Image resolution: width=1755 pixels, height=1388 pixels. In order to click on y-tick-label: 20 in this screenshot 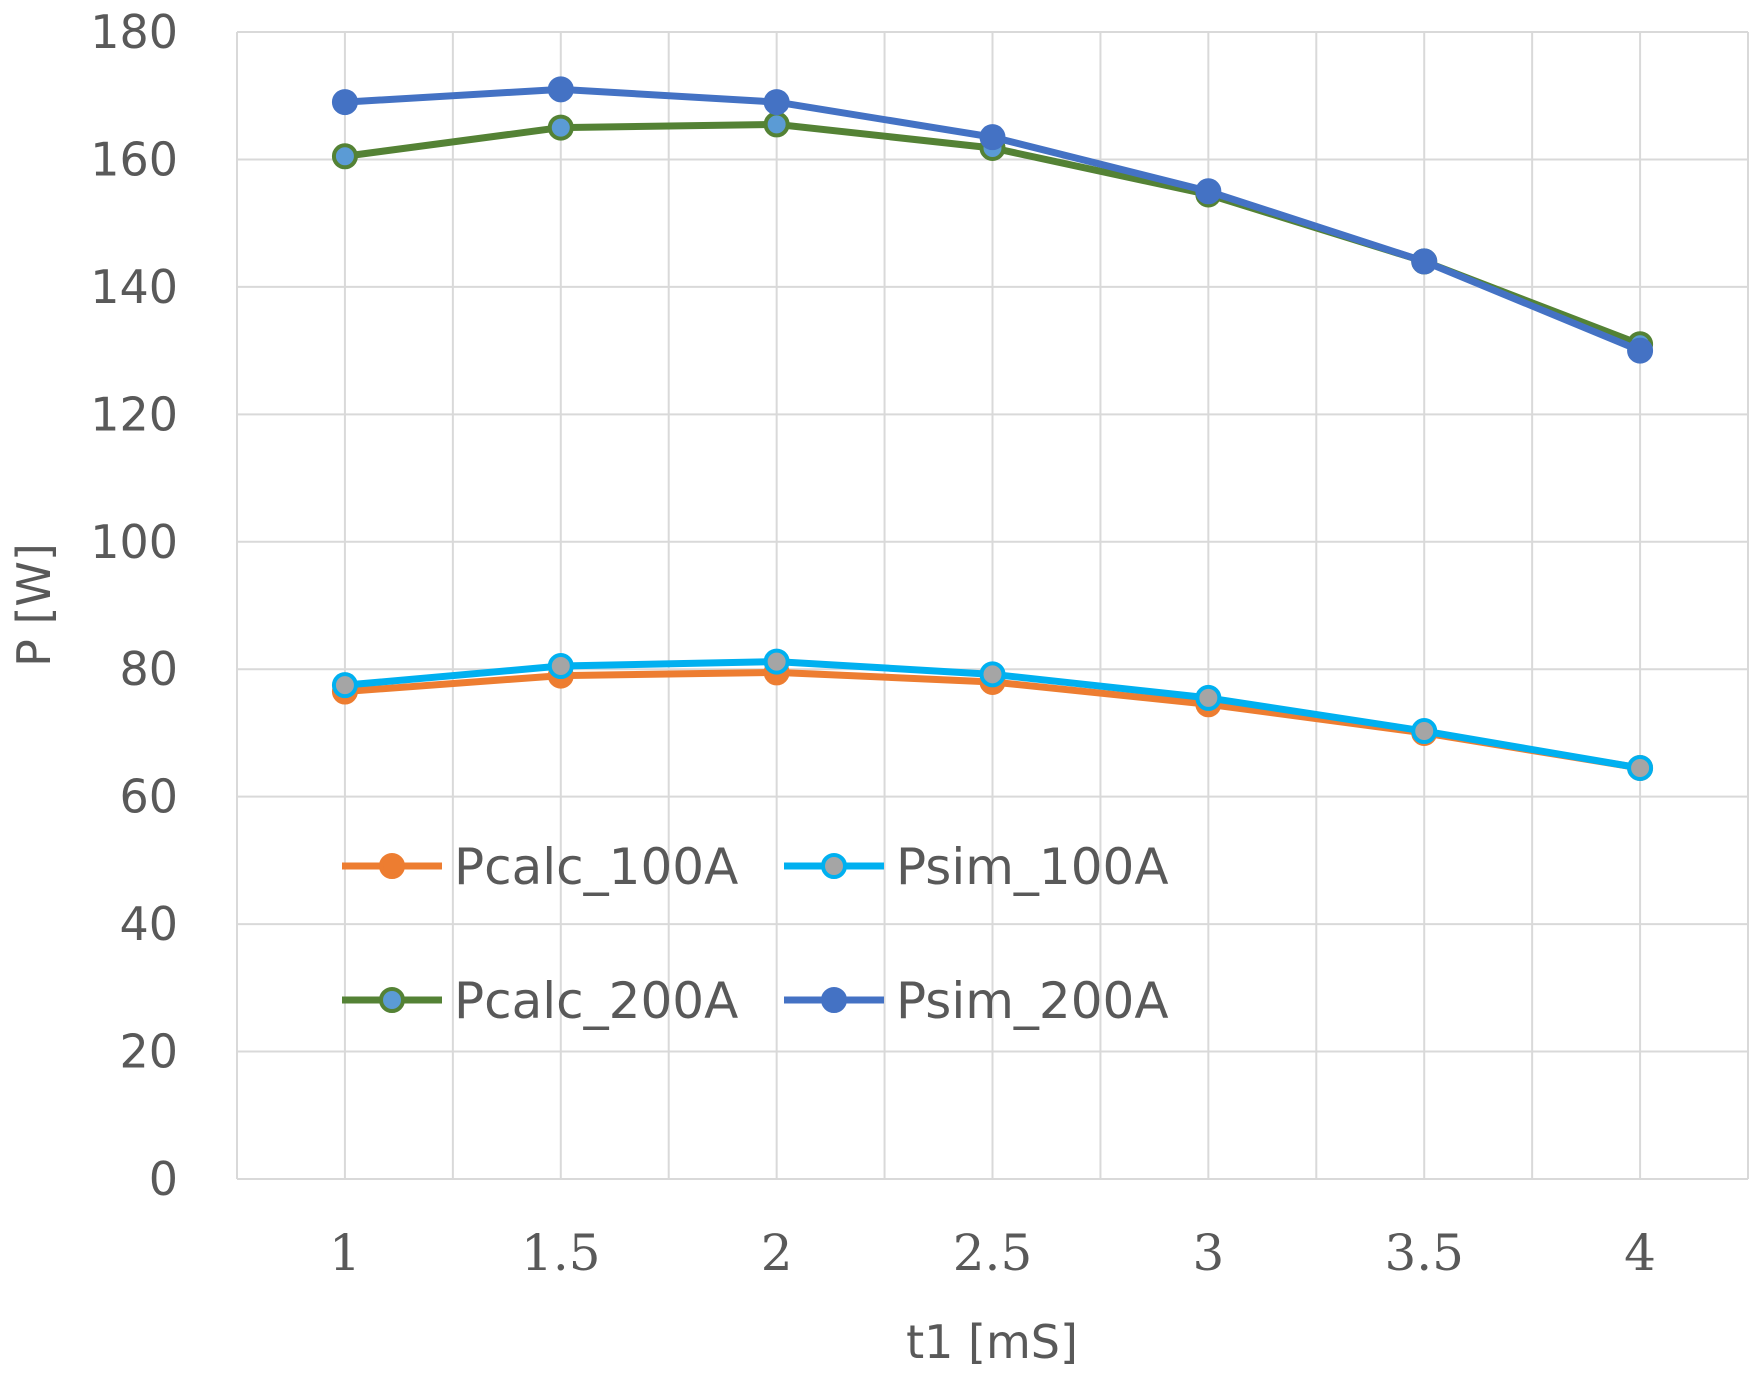, I will do `click(148, 1052)`.